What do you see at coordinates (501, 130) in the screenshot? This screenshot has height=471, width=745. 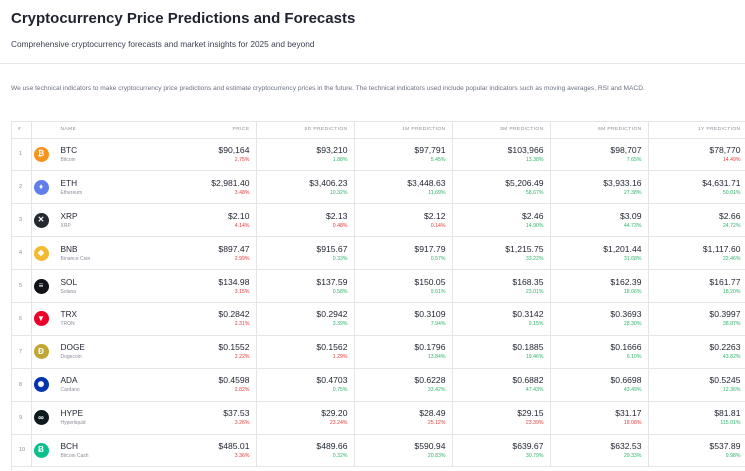 I see `column-header-3m-prediction: 3M PREDICTION` at bounding box center [501, 130].